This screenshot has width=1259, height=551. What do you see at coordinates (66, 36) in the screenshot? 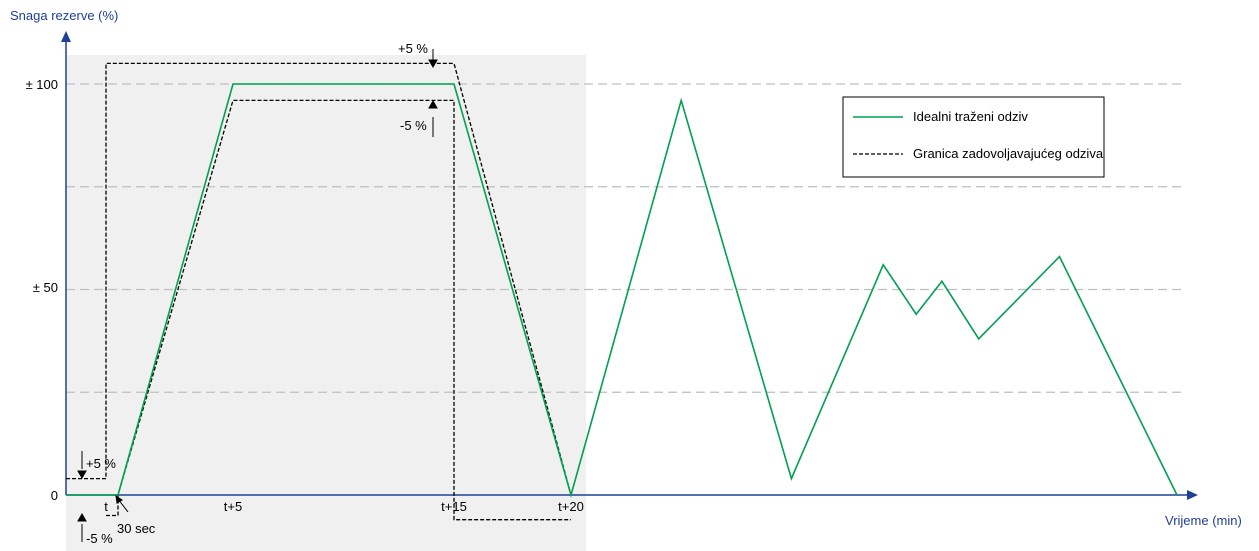
I see `y-axis-arrow-icon` at bounding box center [66, 36].